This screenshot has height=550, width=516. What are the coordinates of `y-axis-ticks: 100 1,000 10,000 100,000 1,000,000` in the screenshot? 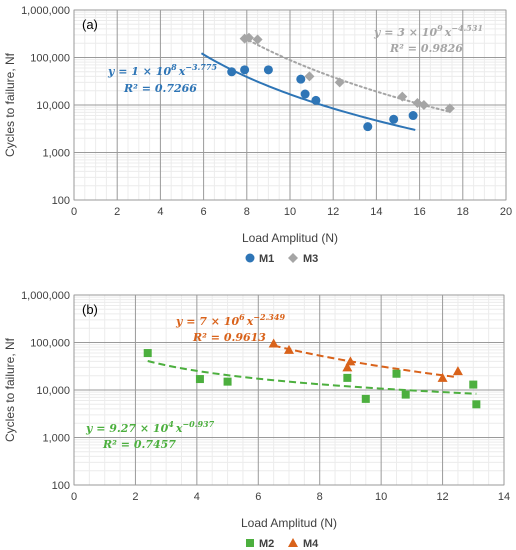 It's located at (45, 391).